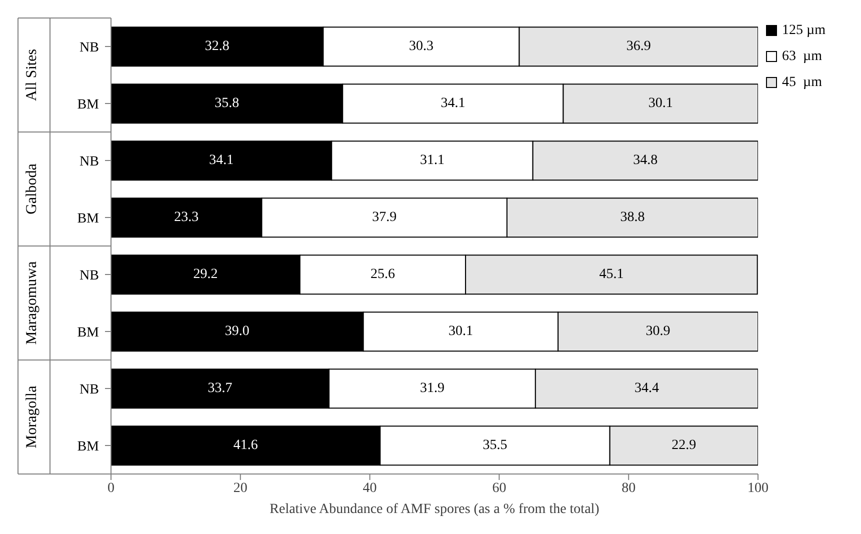 The height and width of the screenshot is (534, 861). What do you see at coordinates (32, 303) in the screenshot?
I see `text: Maragomuwa` at bounding box center [32, 303].